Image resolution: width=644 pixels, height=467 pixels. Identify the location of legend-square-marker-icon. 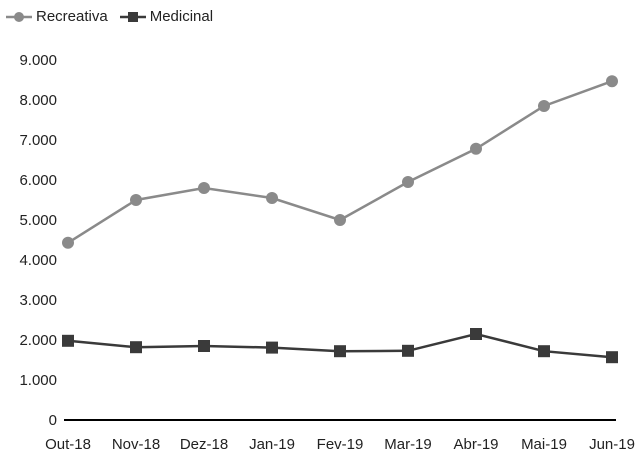
(132, 16).